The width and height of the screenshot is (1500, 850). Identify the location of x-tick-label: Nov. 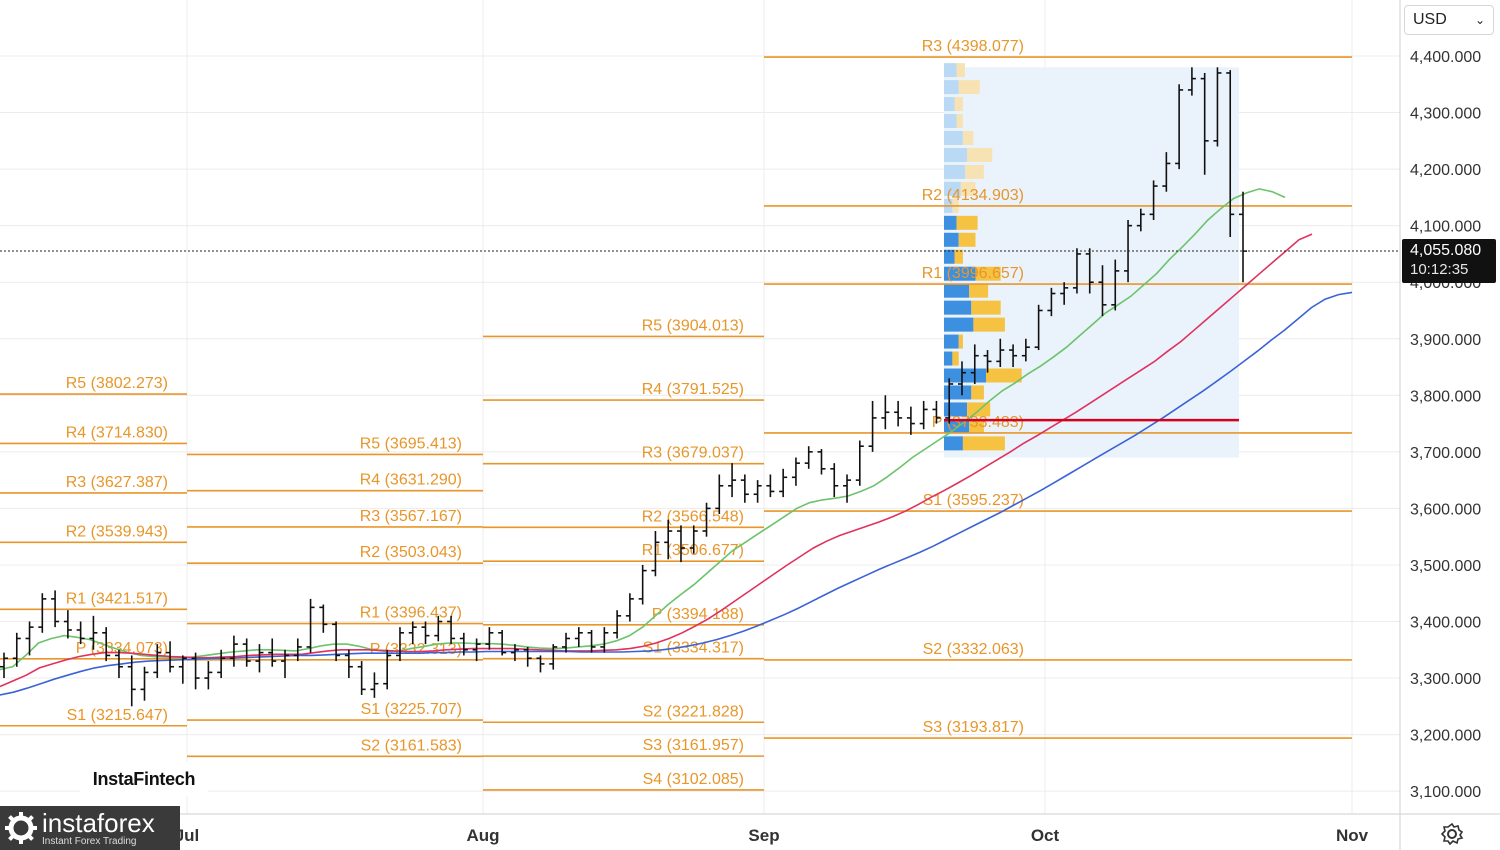
(1352, 835).